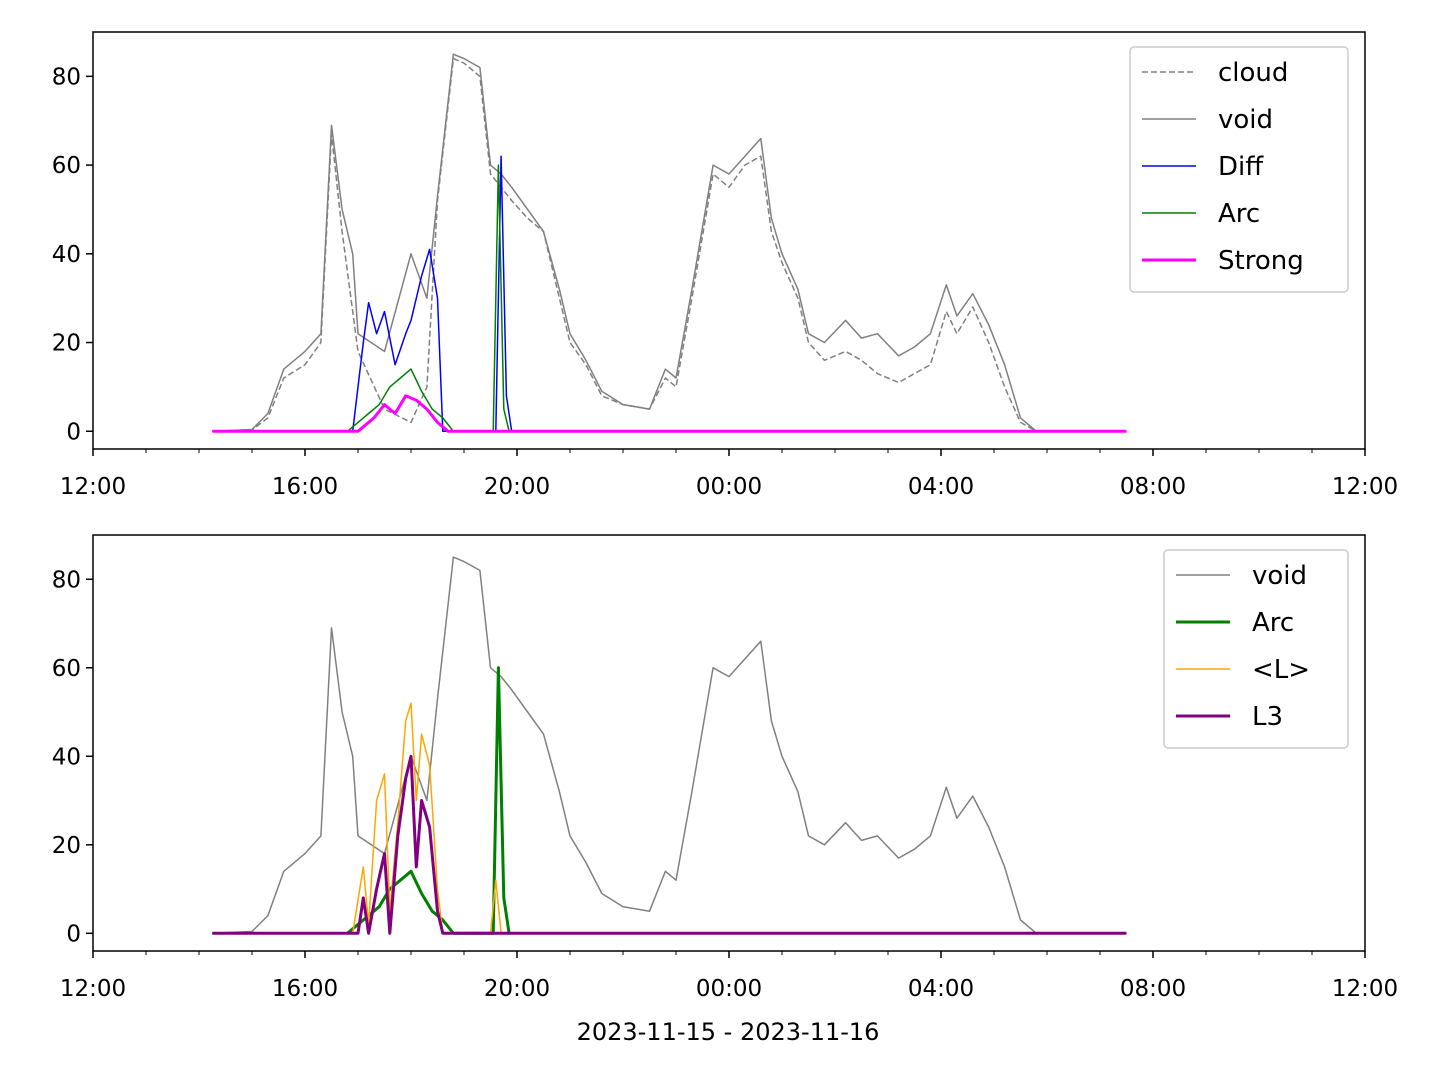 The height and width of the screenshot is (1080, 1440). I want to click on legend: void Arc <L> L3, so click(1256, 649).